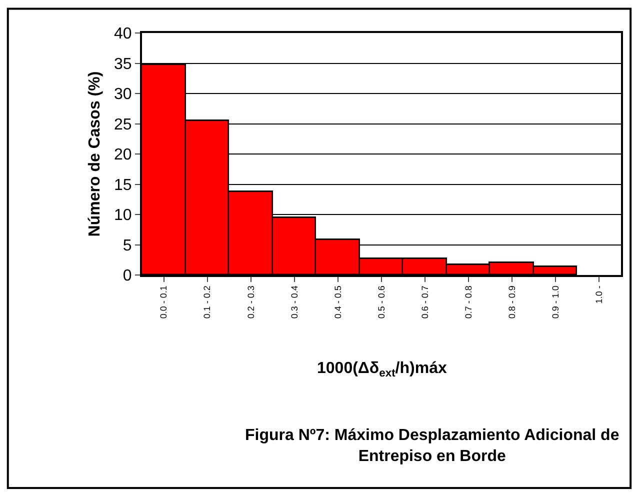 The width and height of the screenshot is (639, 498). Describe the element at coordinates (163, 302) in the screenshot. I see `x-tick-label: 0.0 - 0.1` at that location.